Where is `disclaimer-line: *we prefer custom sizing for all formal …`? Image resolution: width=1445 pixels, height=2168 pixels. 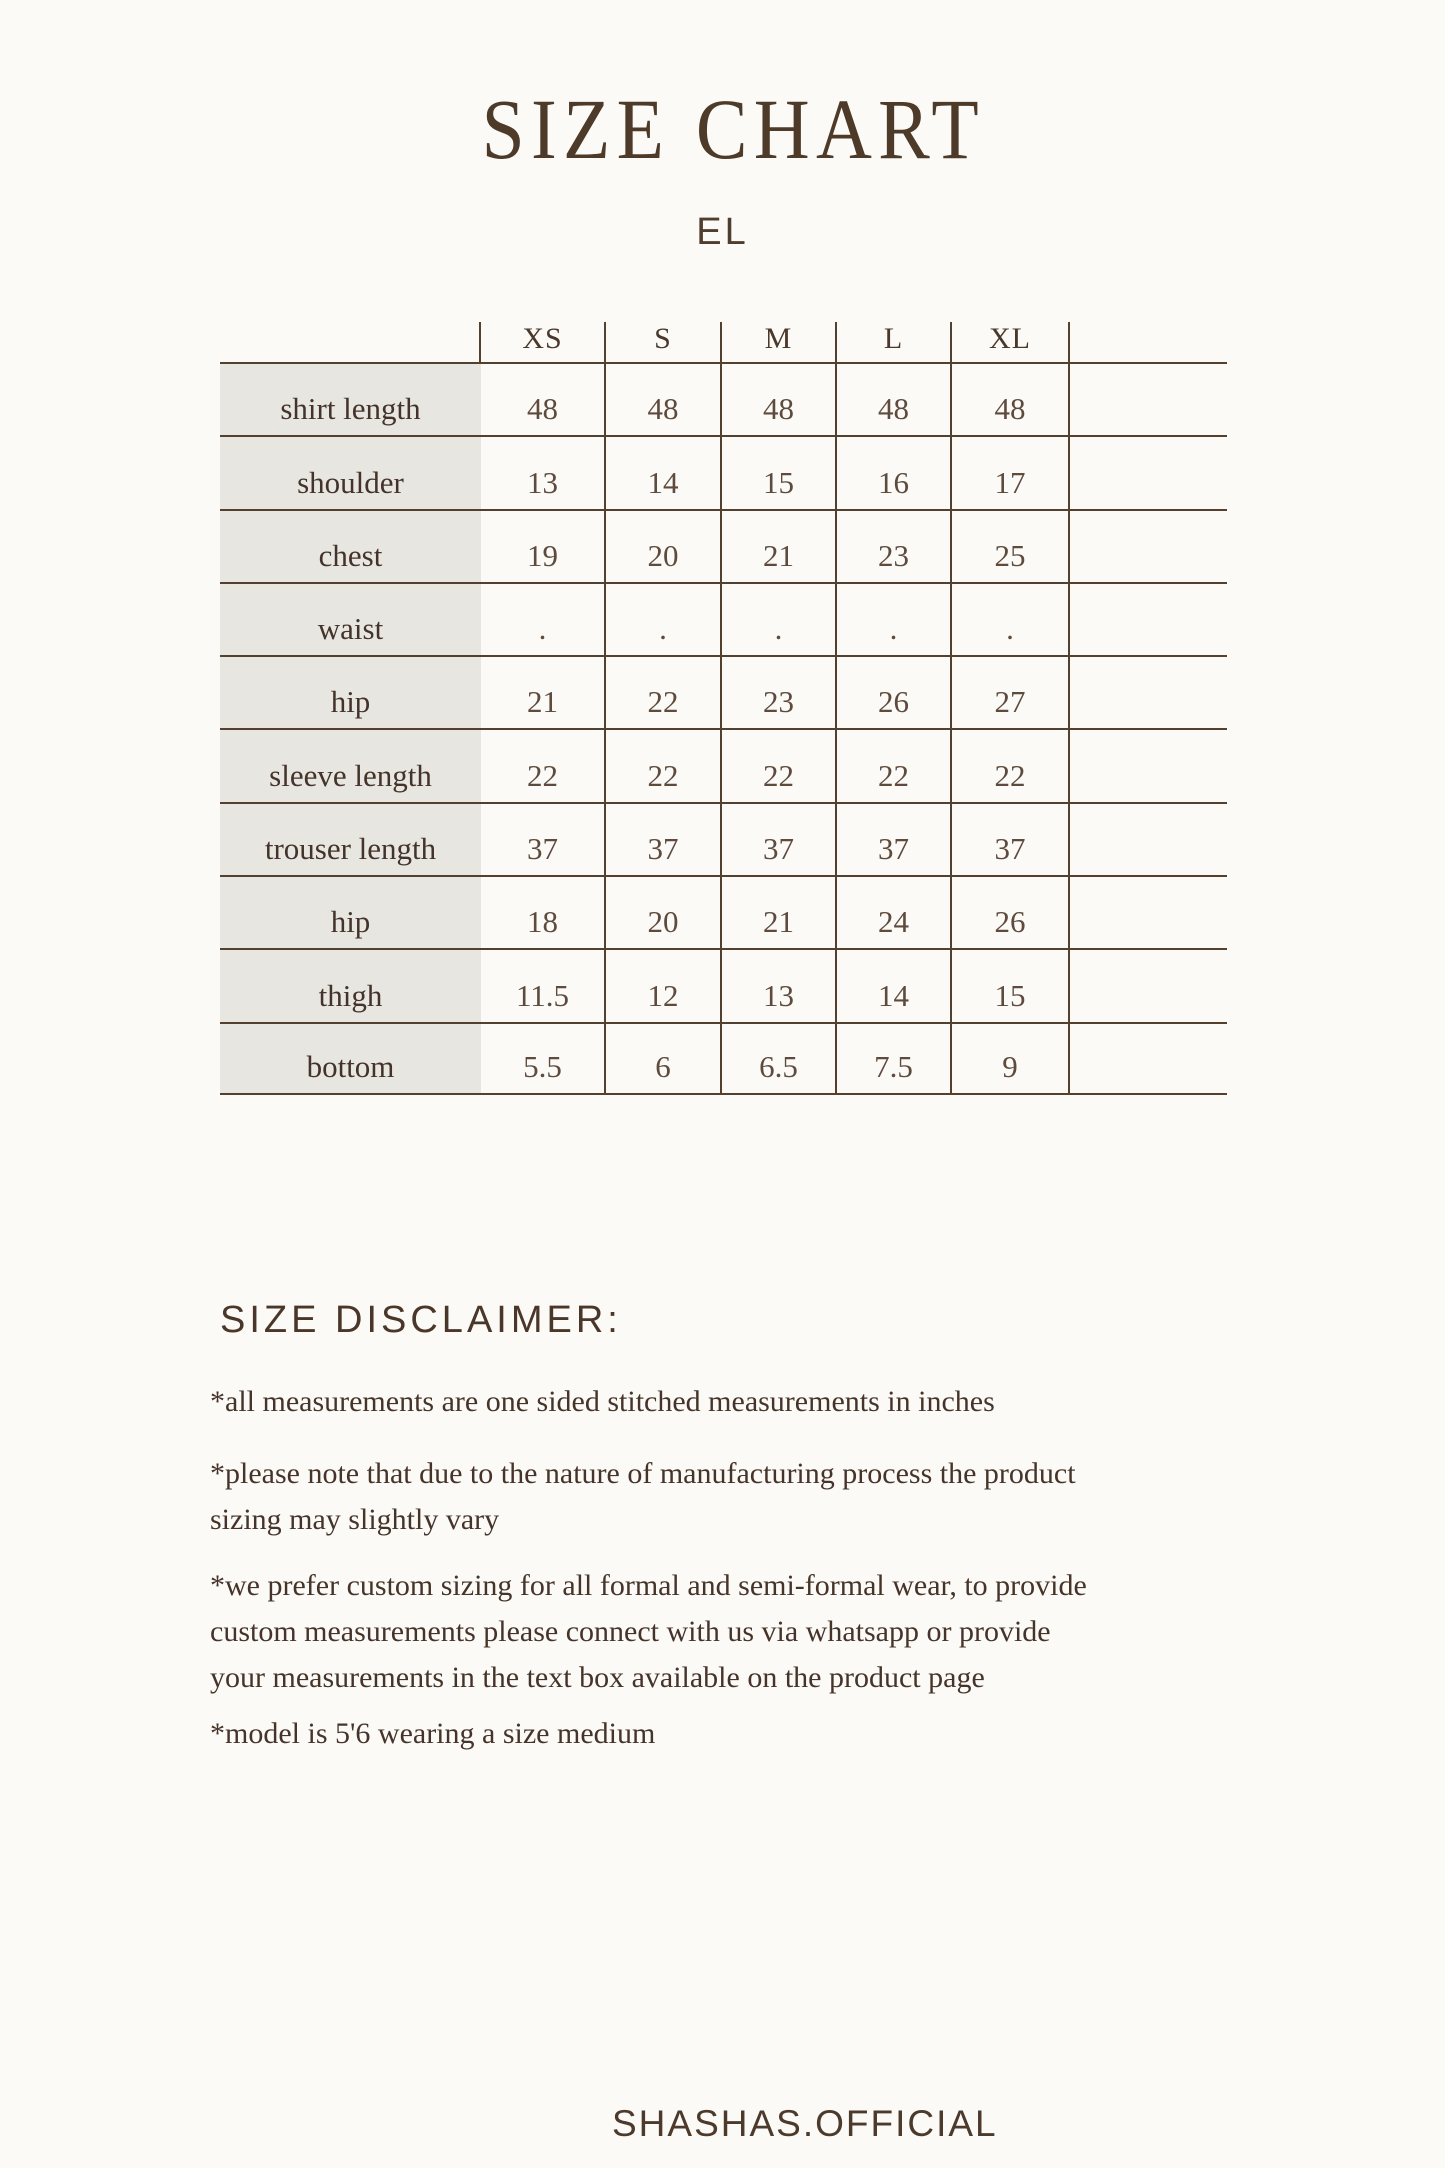
disclaimer-line: *we prefer custom sizing for all formal … is located at coordinates (648, 1585).